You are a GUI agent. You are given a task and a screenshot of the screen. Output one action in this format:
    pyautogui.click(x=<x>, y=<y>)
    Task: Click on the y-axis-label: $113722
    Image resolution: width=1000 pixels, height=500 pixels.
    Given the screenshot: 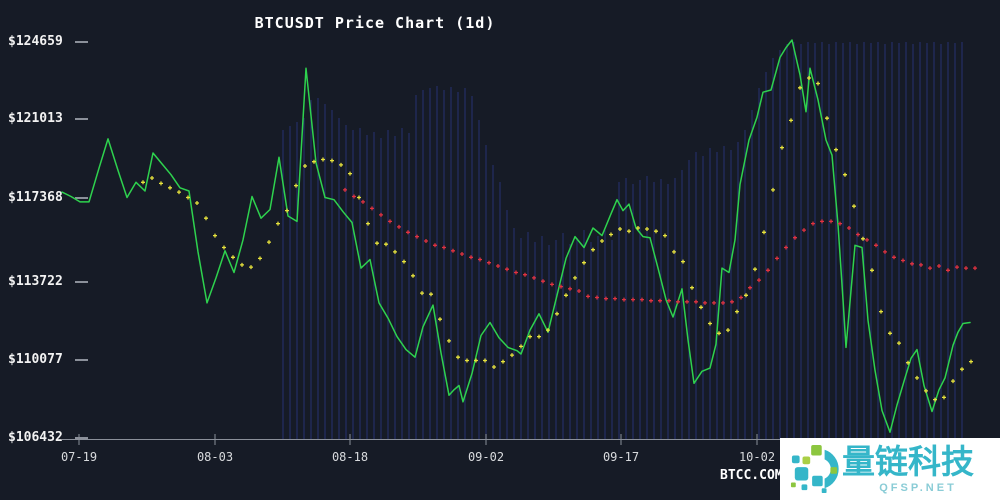 What is the action you would take?
    pyautogui.click(x=35, y=281)
    